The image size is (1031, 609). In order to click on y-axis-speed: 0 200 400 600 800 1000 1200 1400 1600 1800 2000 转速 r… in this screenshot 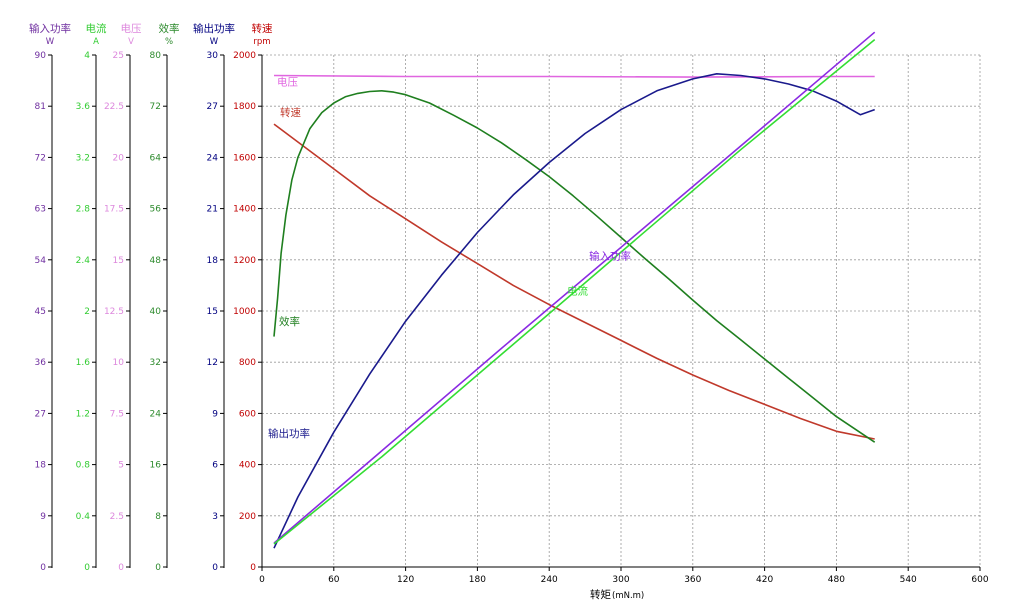, I will do `click(253, 297)`.